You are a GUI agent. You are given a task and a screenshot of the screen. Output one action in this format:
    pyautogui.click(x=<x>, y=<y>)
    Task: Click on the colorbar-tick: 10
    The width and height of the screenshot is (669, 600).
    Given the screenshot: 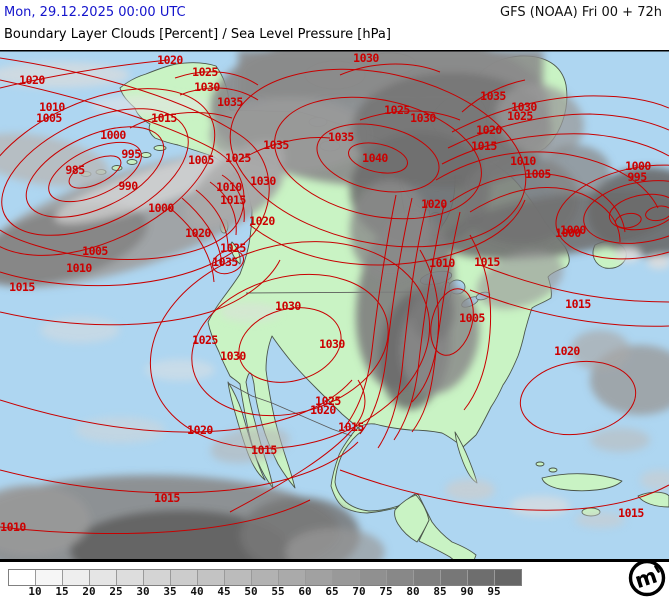 What is the action you would take?
    pyautogui.click(x=35, y=591)
    